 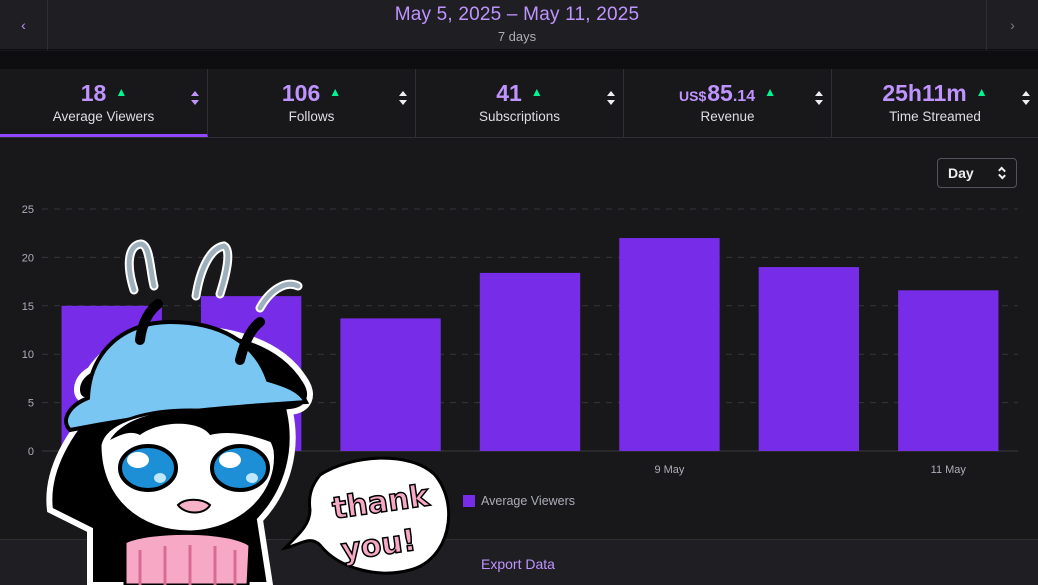 I want to click on next-period-button: ›, so click(x=1012, y=25).